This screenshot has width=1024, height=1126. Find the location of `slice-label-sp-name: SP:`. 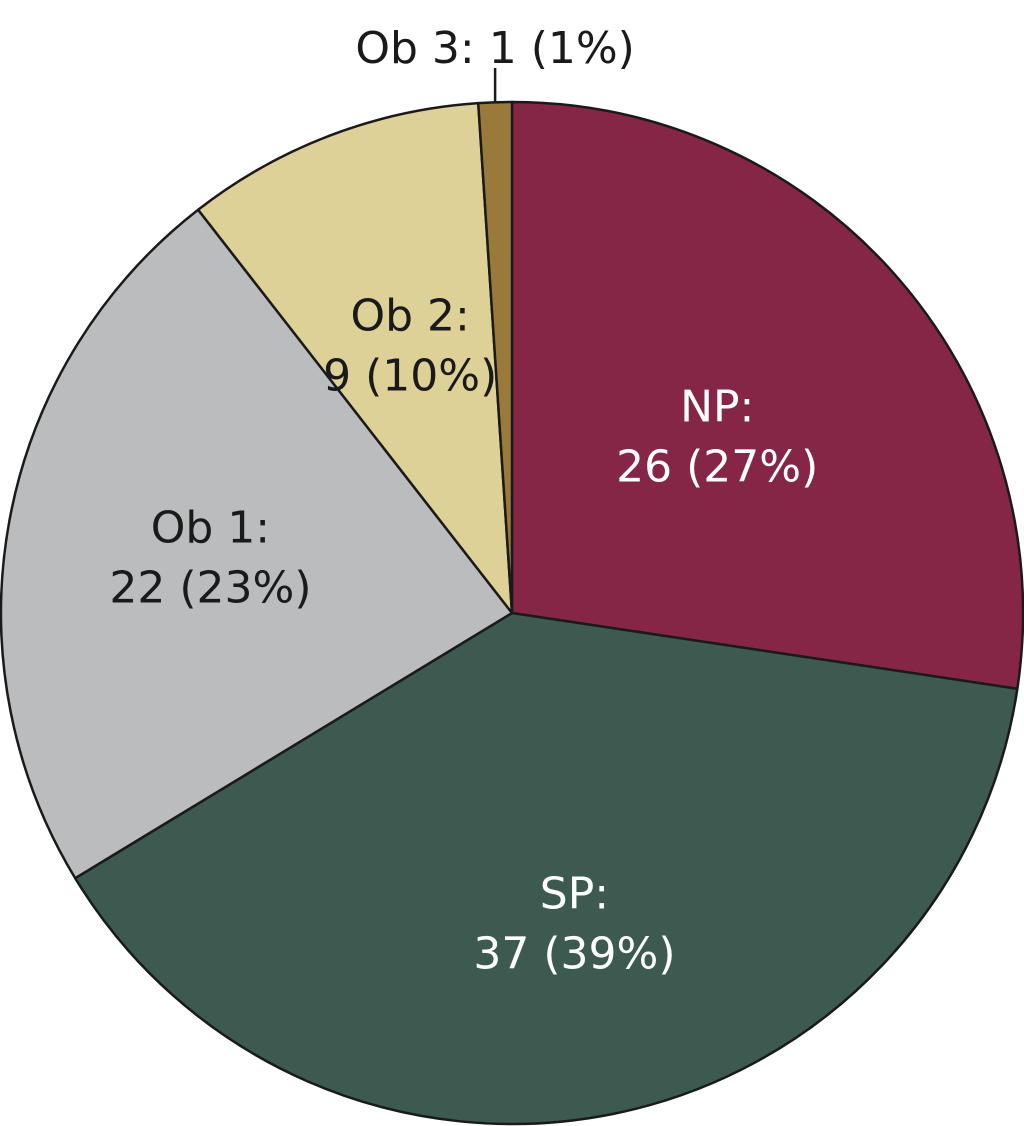

slice-label-sp-name: SP: is located at coordinates (574, 894).